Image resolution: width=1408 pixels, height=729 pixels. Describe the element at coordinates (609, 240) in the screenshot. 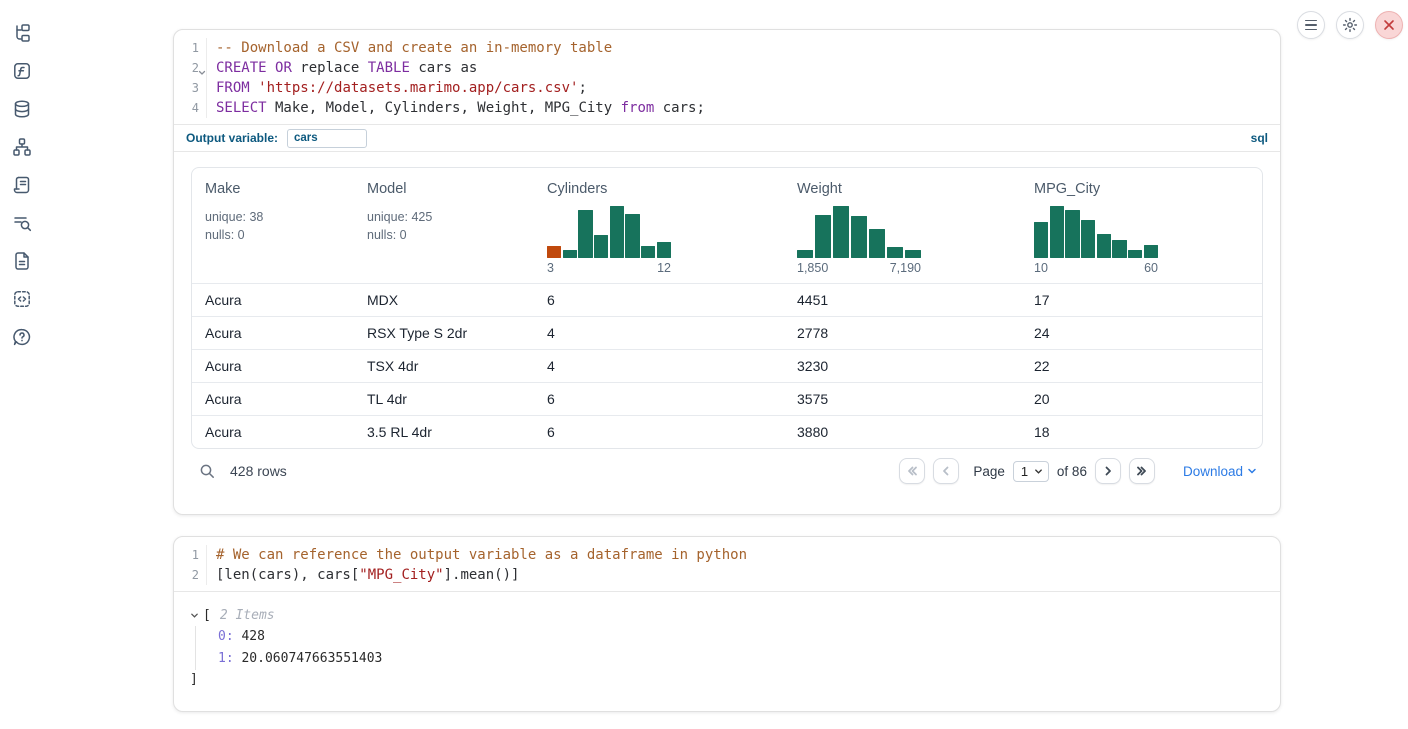

I see `cylinders-histogram: 3 12` at that location.